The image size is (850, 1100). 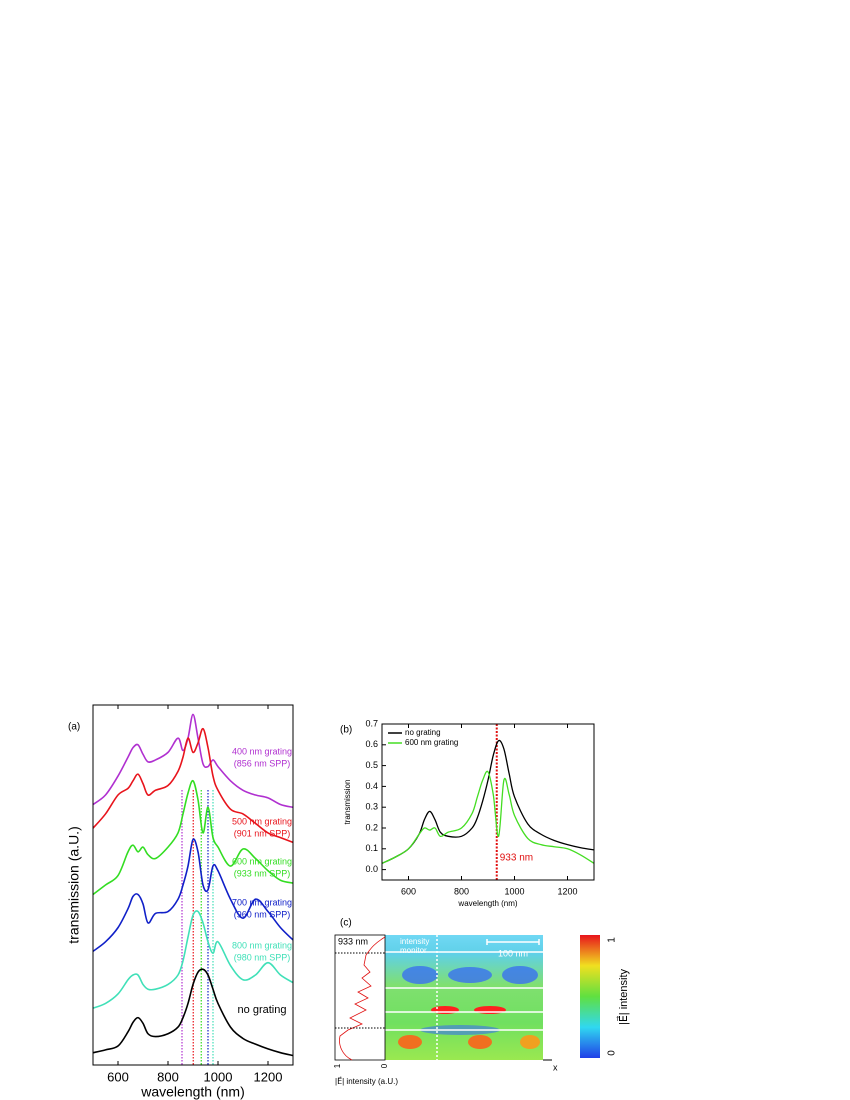 I want to click on series-label: 500 nm grating, so click(x=262, y=821).